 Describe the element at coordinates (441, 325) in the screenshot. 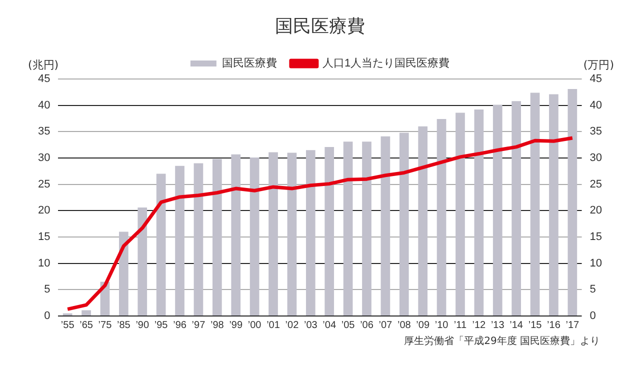

I see `x-tick-label: ’10` at that location.